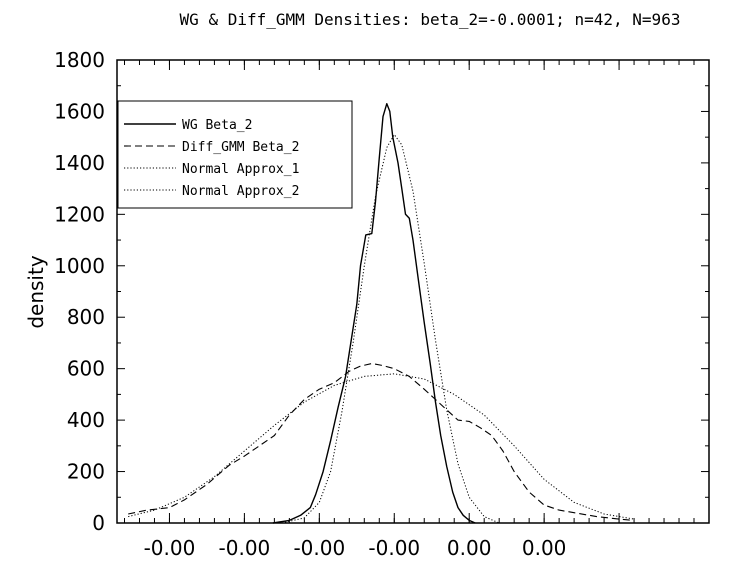 This screenshot has width=739, height=563. I want to click on legend-label-3: Normal Approx_1, so click(240, 169).